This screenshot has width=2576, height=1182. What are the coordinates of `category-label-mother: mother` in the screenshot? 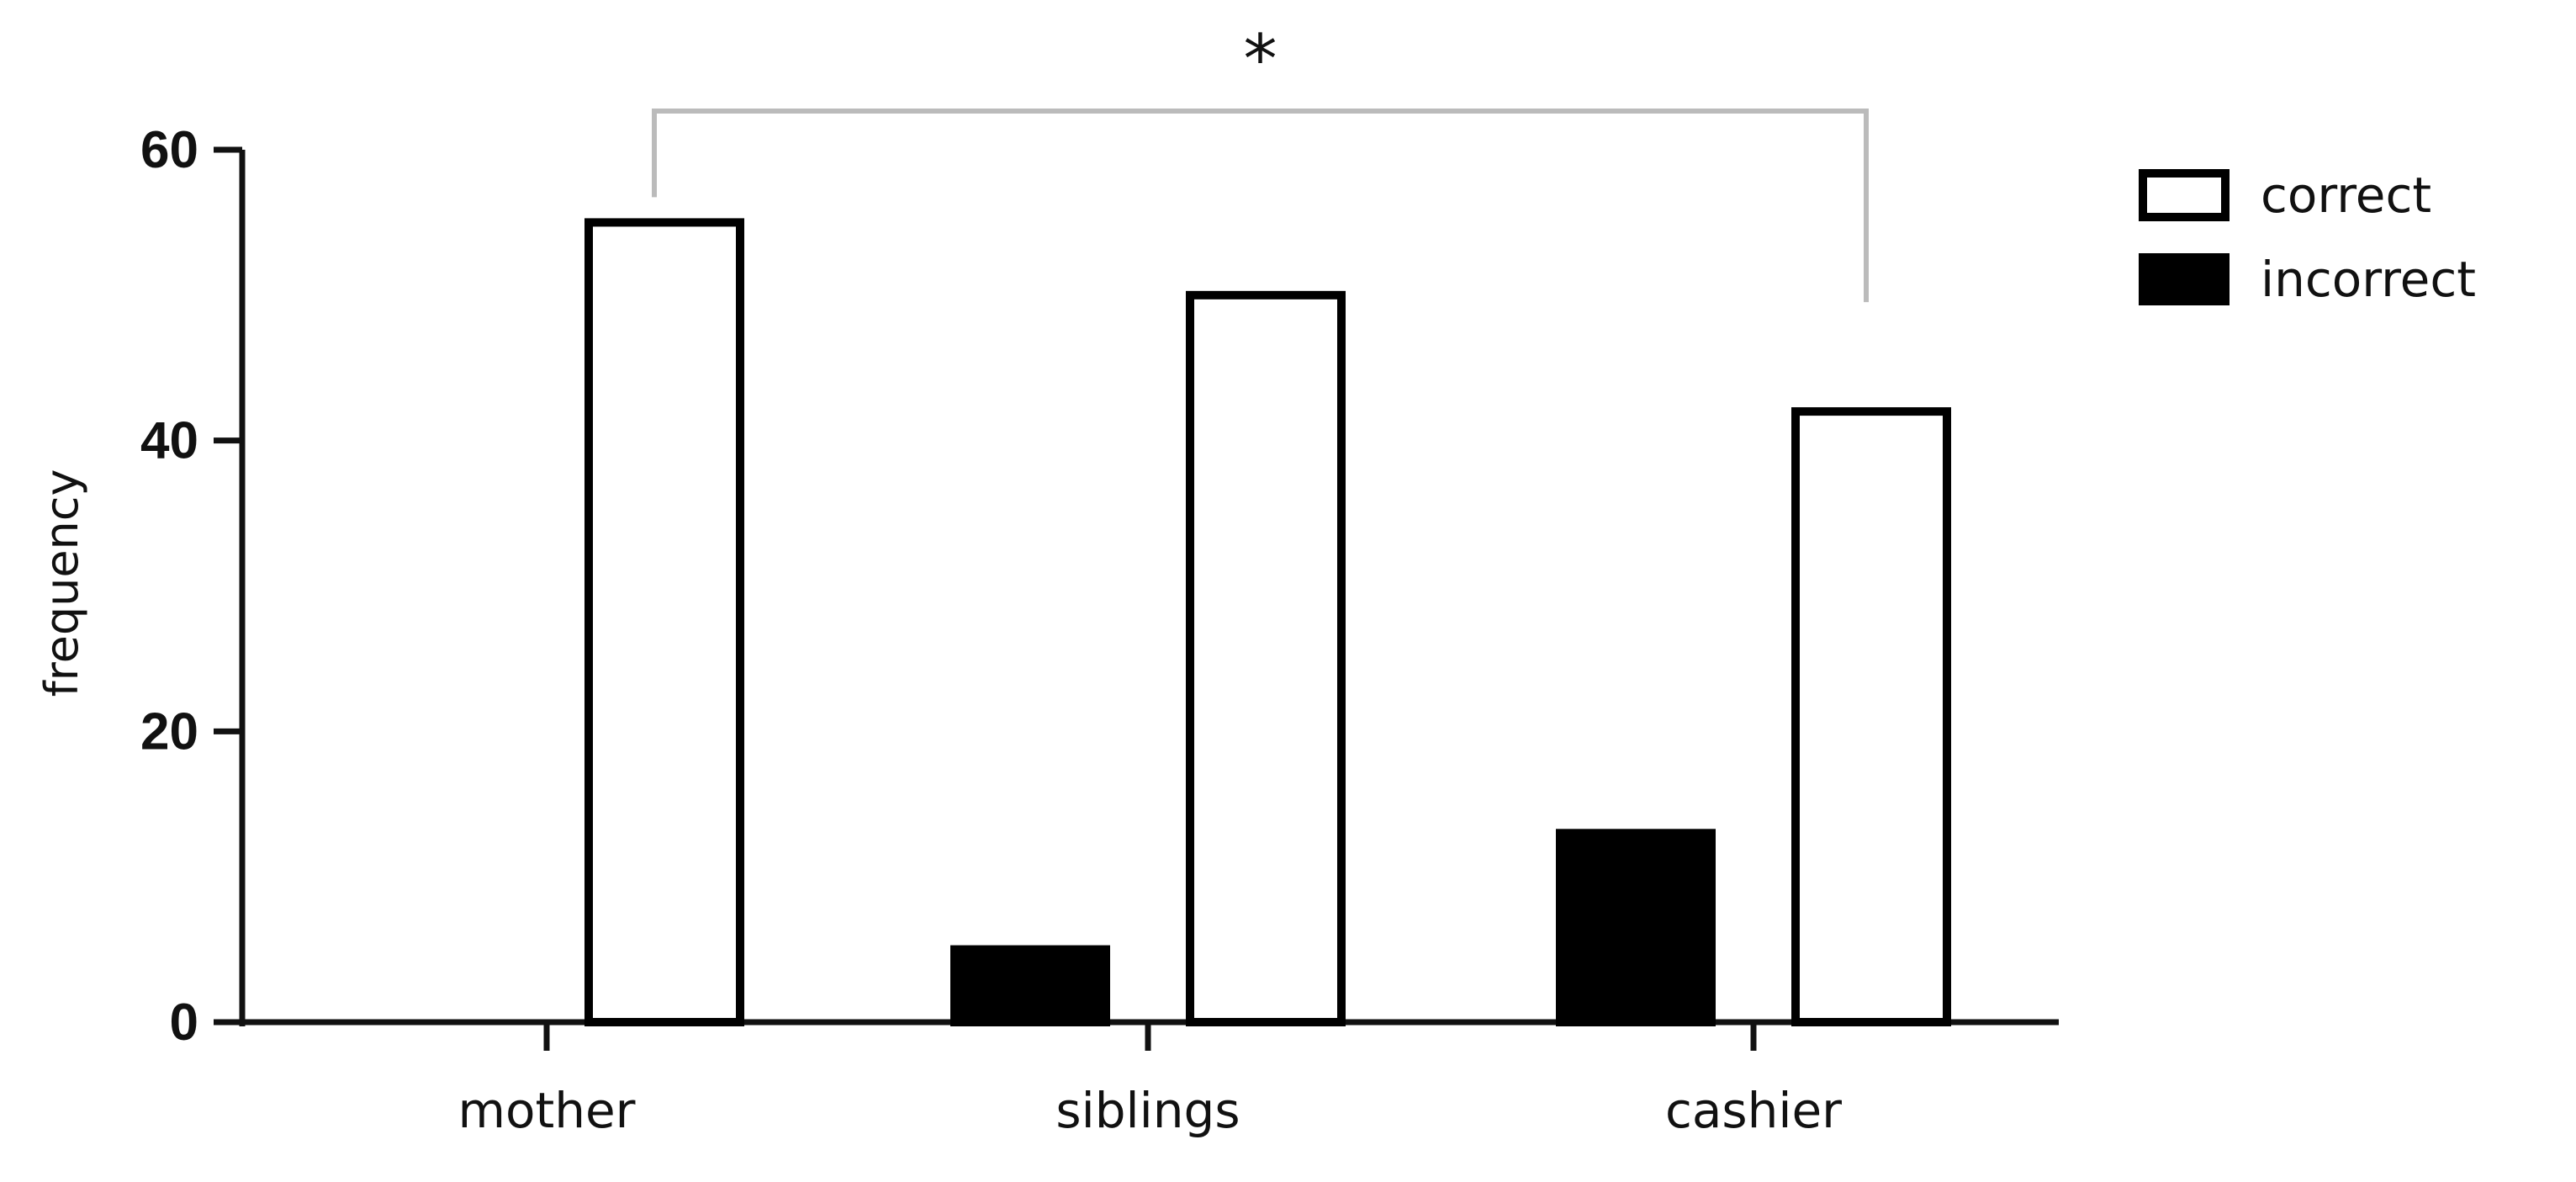 It's located at (546, 1110).